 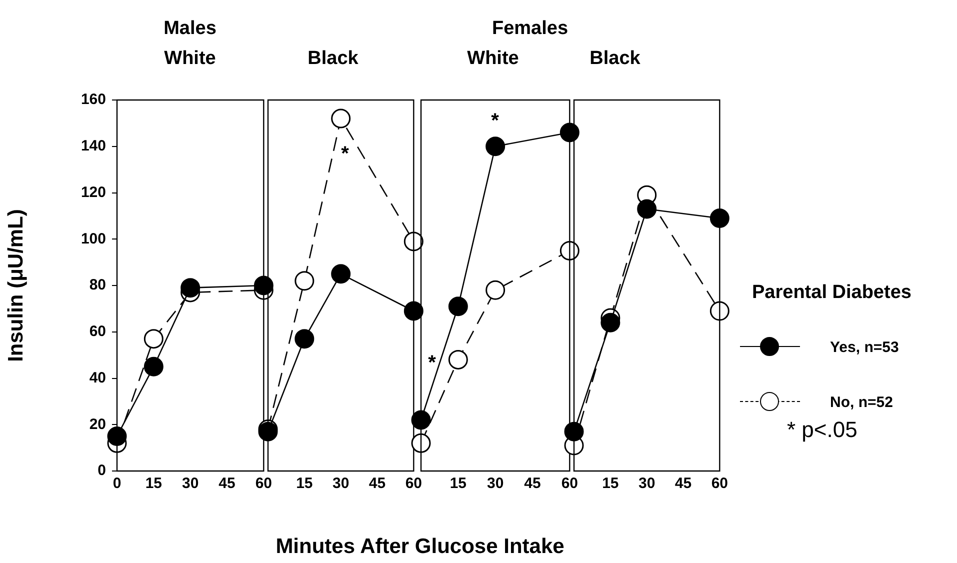 What do you see at coordinates (93, 146) in the screenshot?
I see `y-tick-label: 140` at bounding box center [93, 146].